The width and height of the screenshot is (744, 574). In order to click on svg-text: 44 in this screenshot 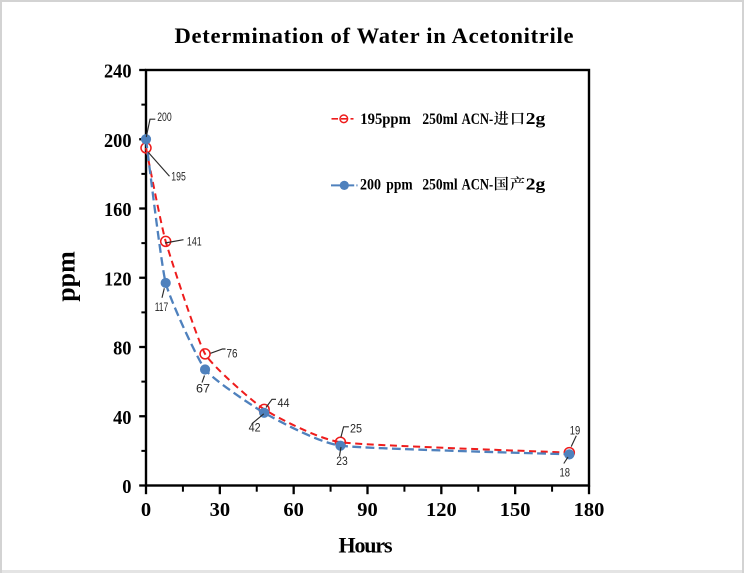, I will do `click(284, 403)`.